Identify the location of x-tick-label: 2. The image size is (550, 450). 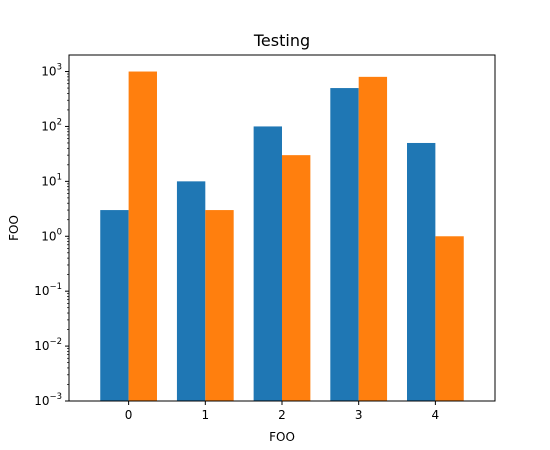
(282, 415).